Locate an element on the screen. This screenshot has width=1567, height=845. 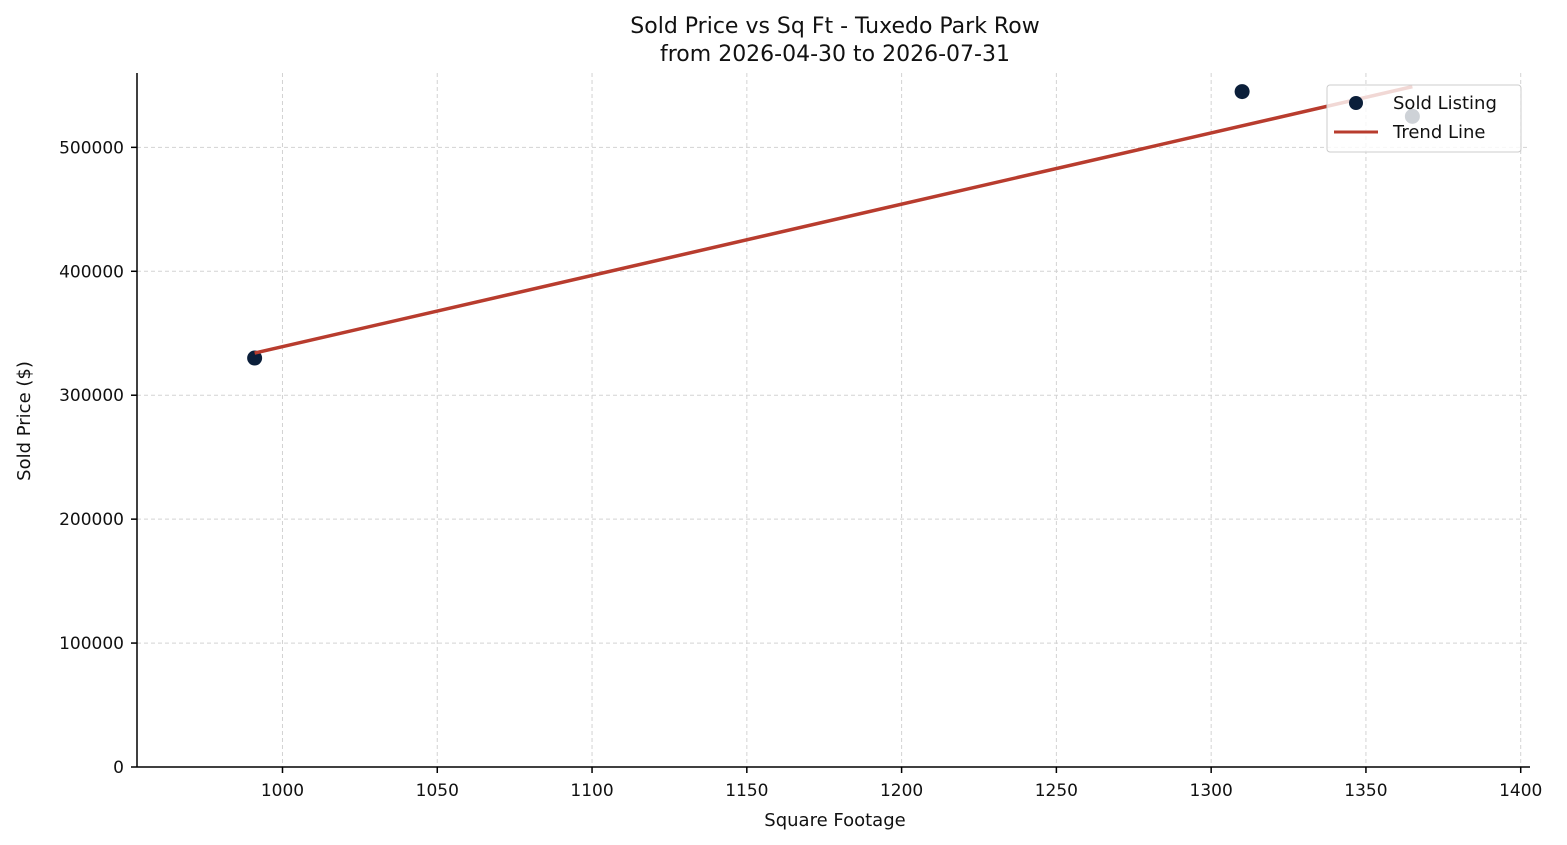
y-tick-label: 0 is located at coordinates (118, 768).